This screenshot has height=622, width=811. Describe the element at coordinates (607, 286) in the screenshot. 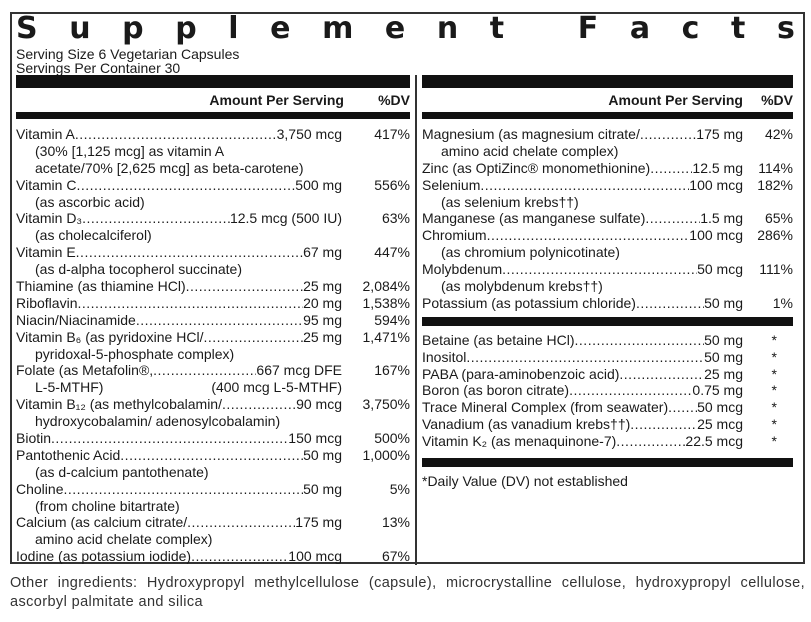

I see `nutrient-detail-row: (as molybdenum krebs††)` at that location.